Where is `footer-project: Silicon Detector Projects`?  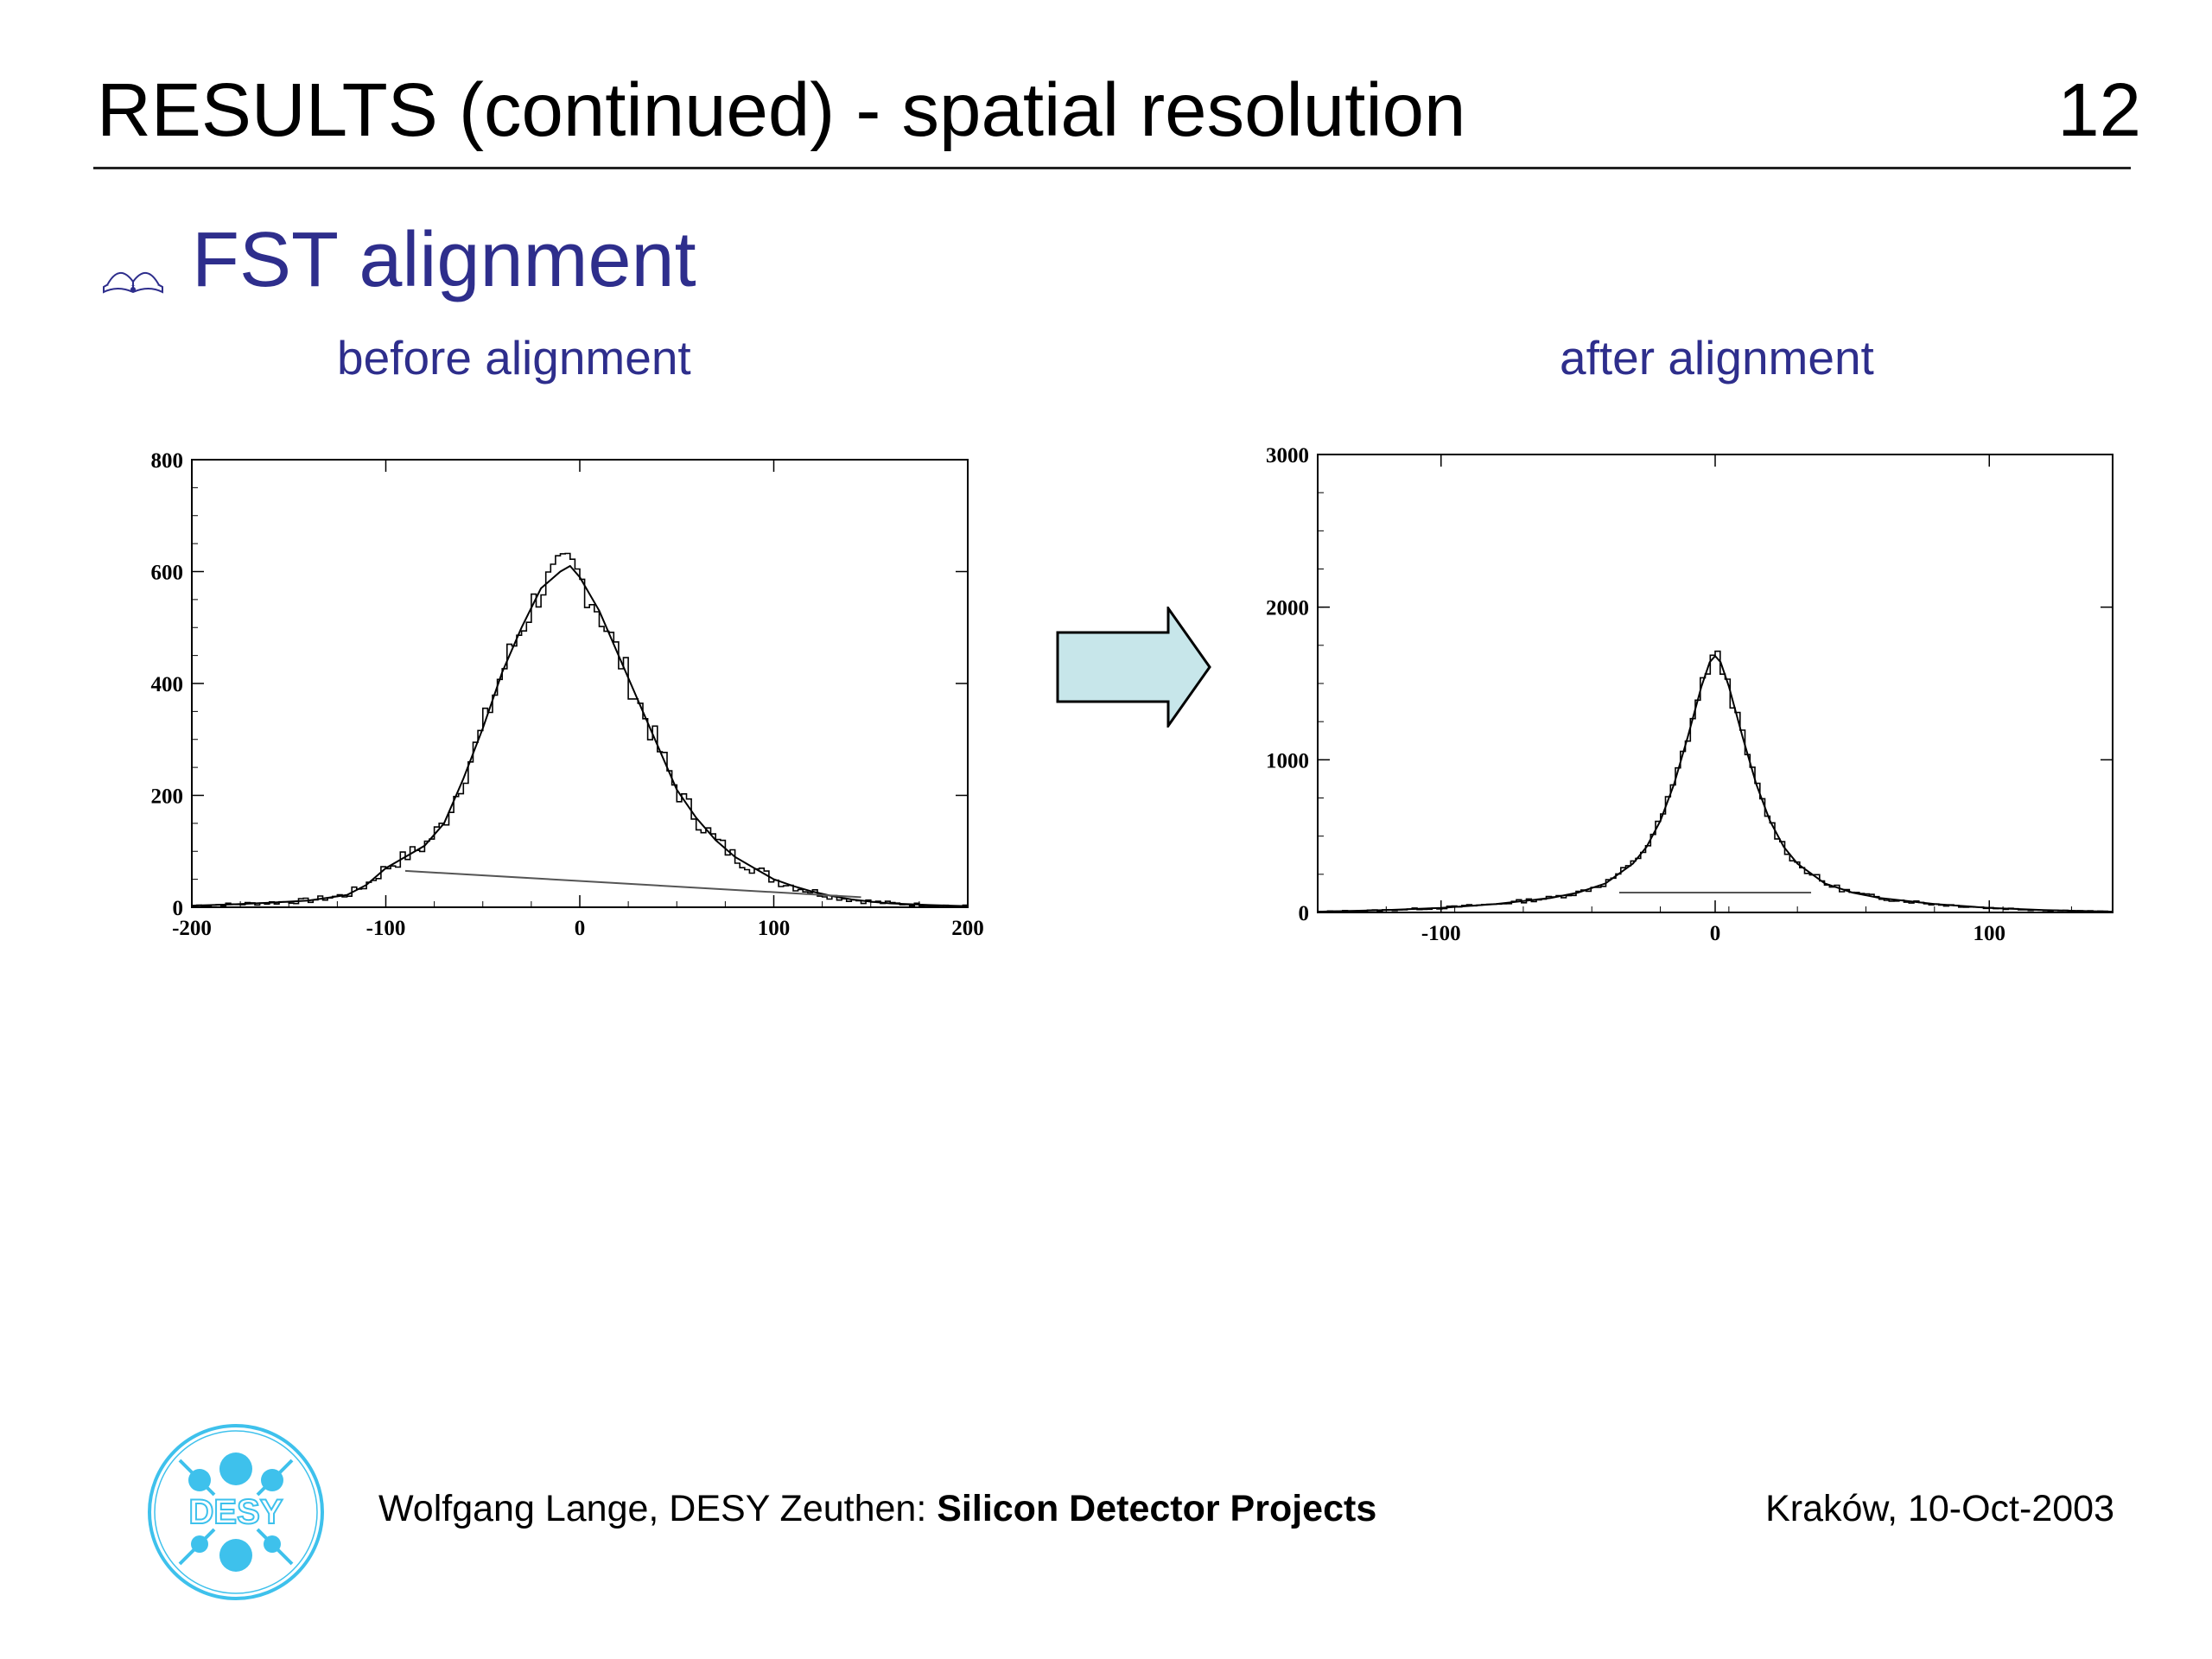 footer-project: Silicon Detector Projects is located at coordinates (1157, 1508).